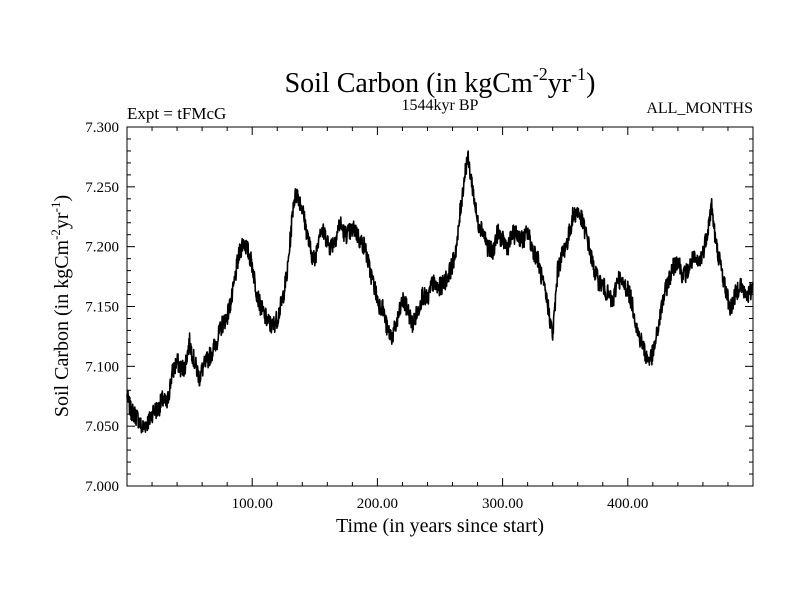 This screenshot has height=605, width=800. I want to click on y-axis-label-sup1: -2, so click(55, 234).